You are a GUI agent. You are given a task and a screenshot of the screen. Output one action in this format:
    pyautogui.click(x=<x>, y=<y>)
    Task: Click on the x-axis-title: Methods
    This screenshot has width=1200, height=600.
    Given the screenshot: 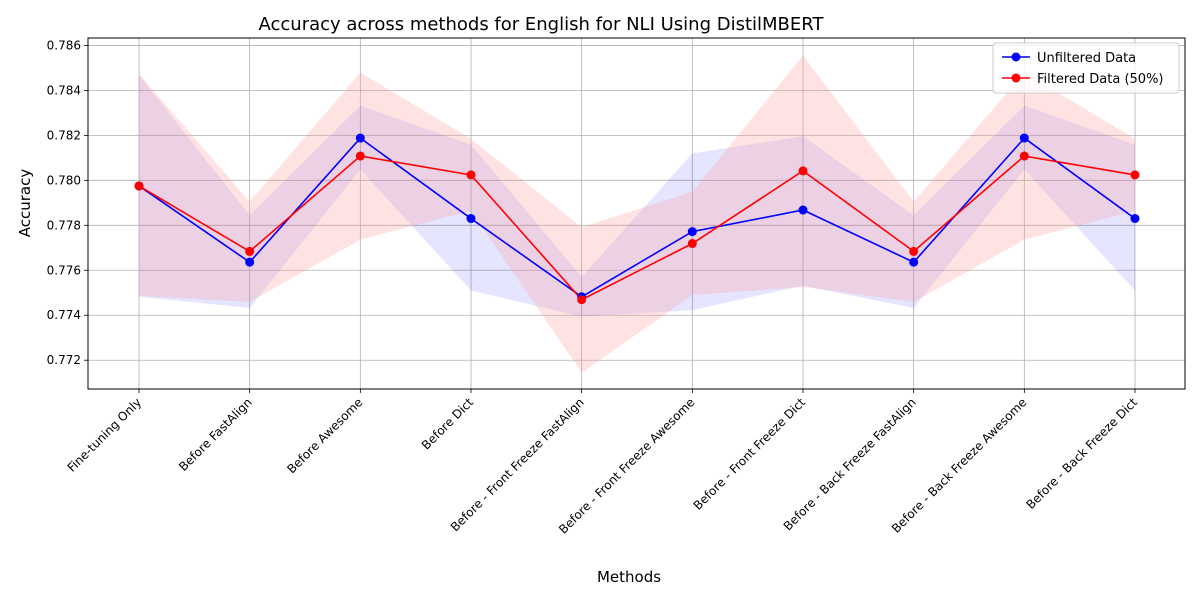 What is the action you would take?
    pyautogui.click(x=629, y=577)
    